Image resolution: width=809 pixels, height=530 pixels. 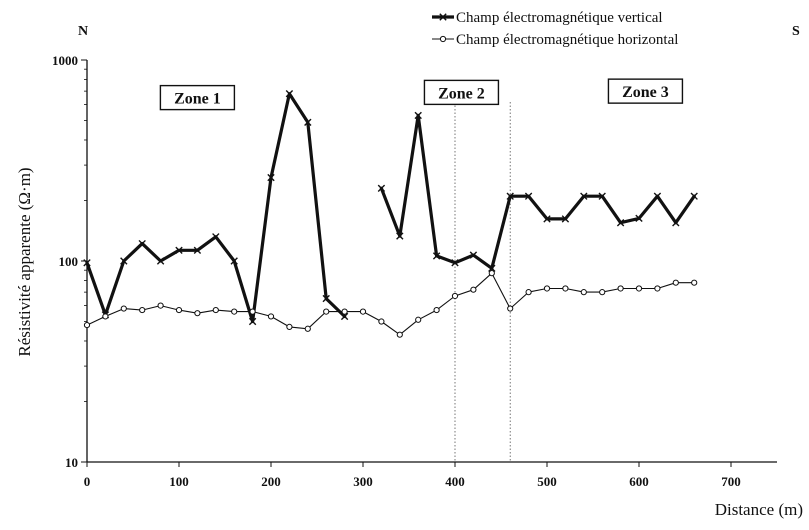 I want to click on x-tick-label: 700, so click(x=731, y=481).